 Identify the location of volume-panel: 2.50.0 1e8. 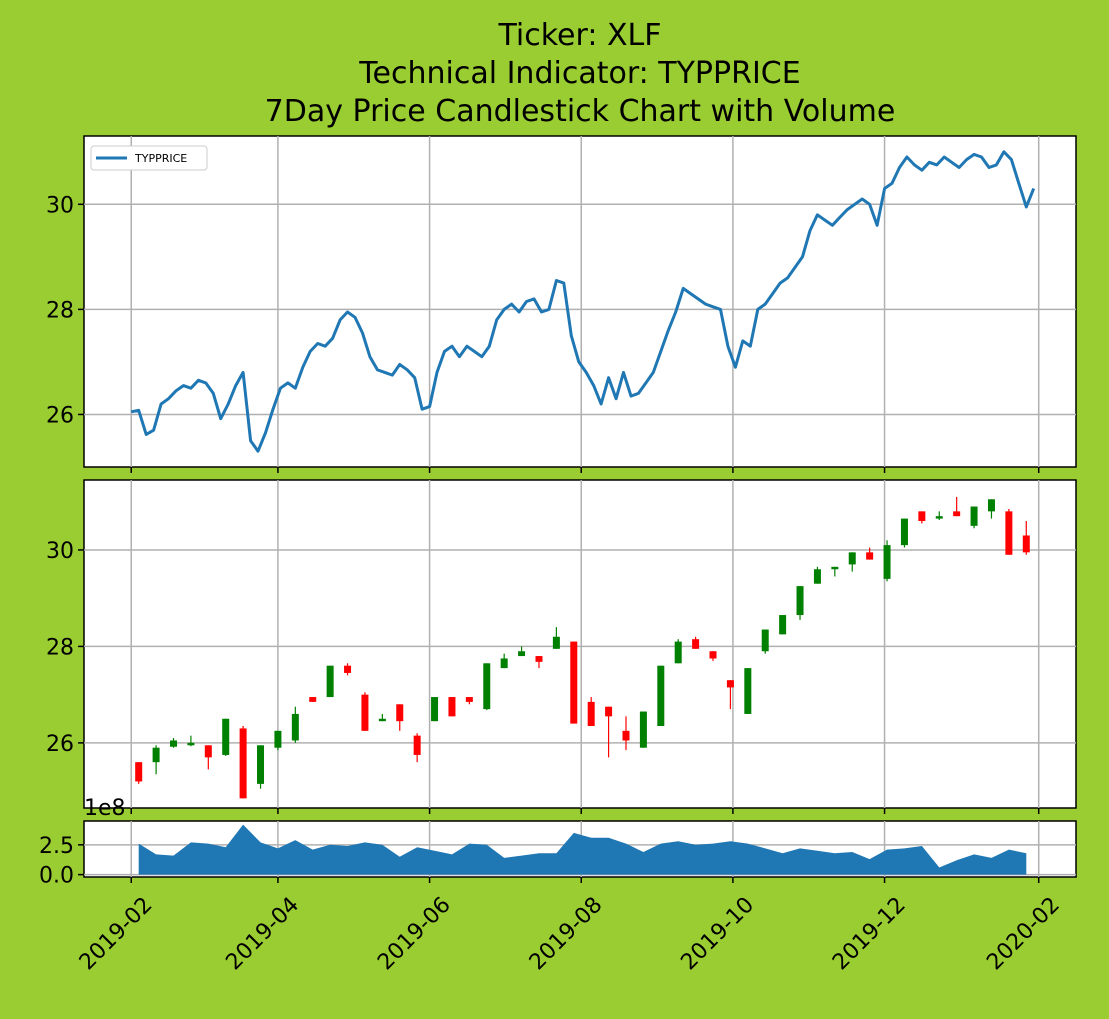
(558, 842).